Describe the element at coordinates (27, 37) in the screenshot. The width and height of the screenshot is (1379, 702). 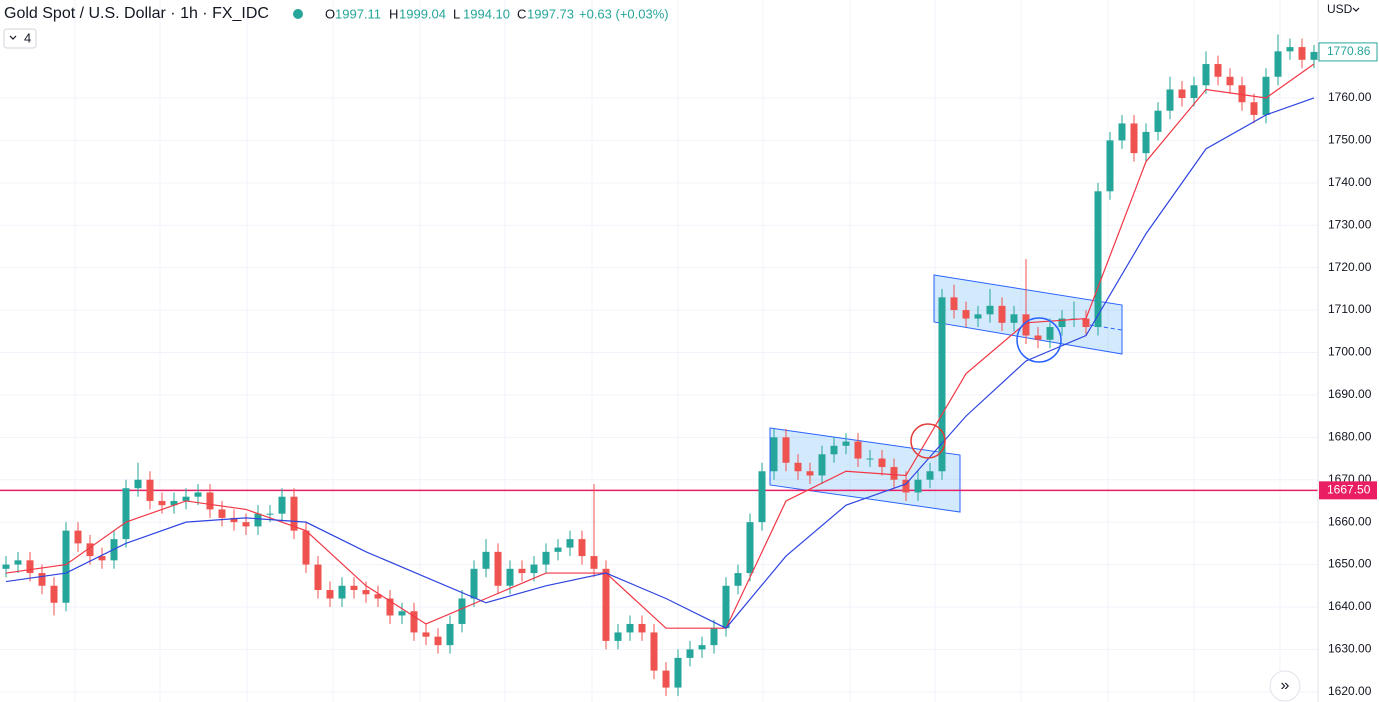
I see `indicator-count: 4` at that location.